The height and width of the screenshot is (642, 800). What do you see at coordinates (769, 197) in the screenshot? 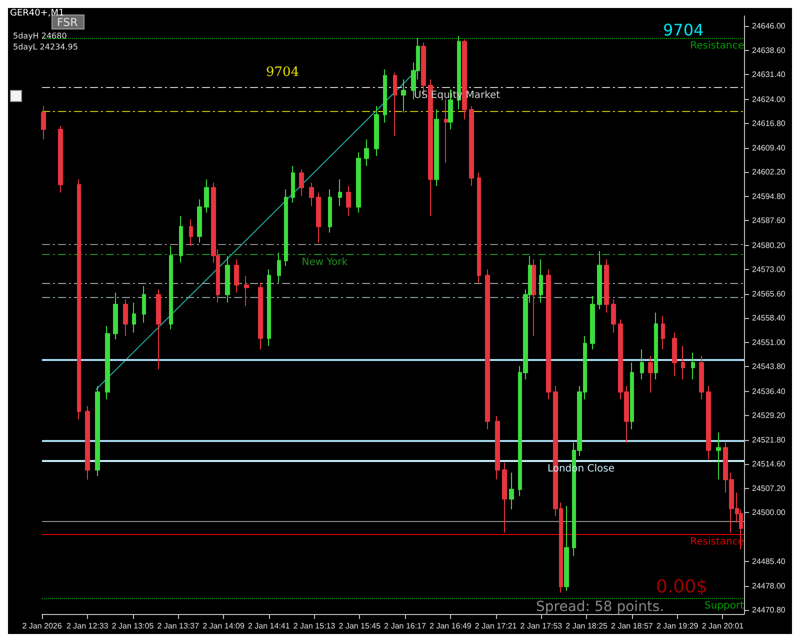
I see `y-tick-label: 24594.80` at bounding box center [769, 197].